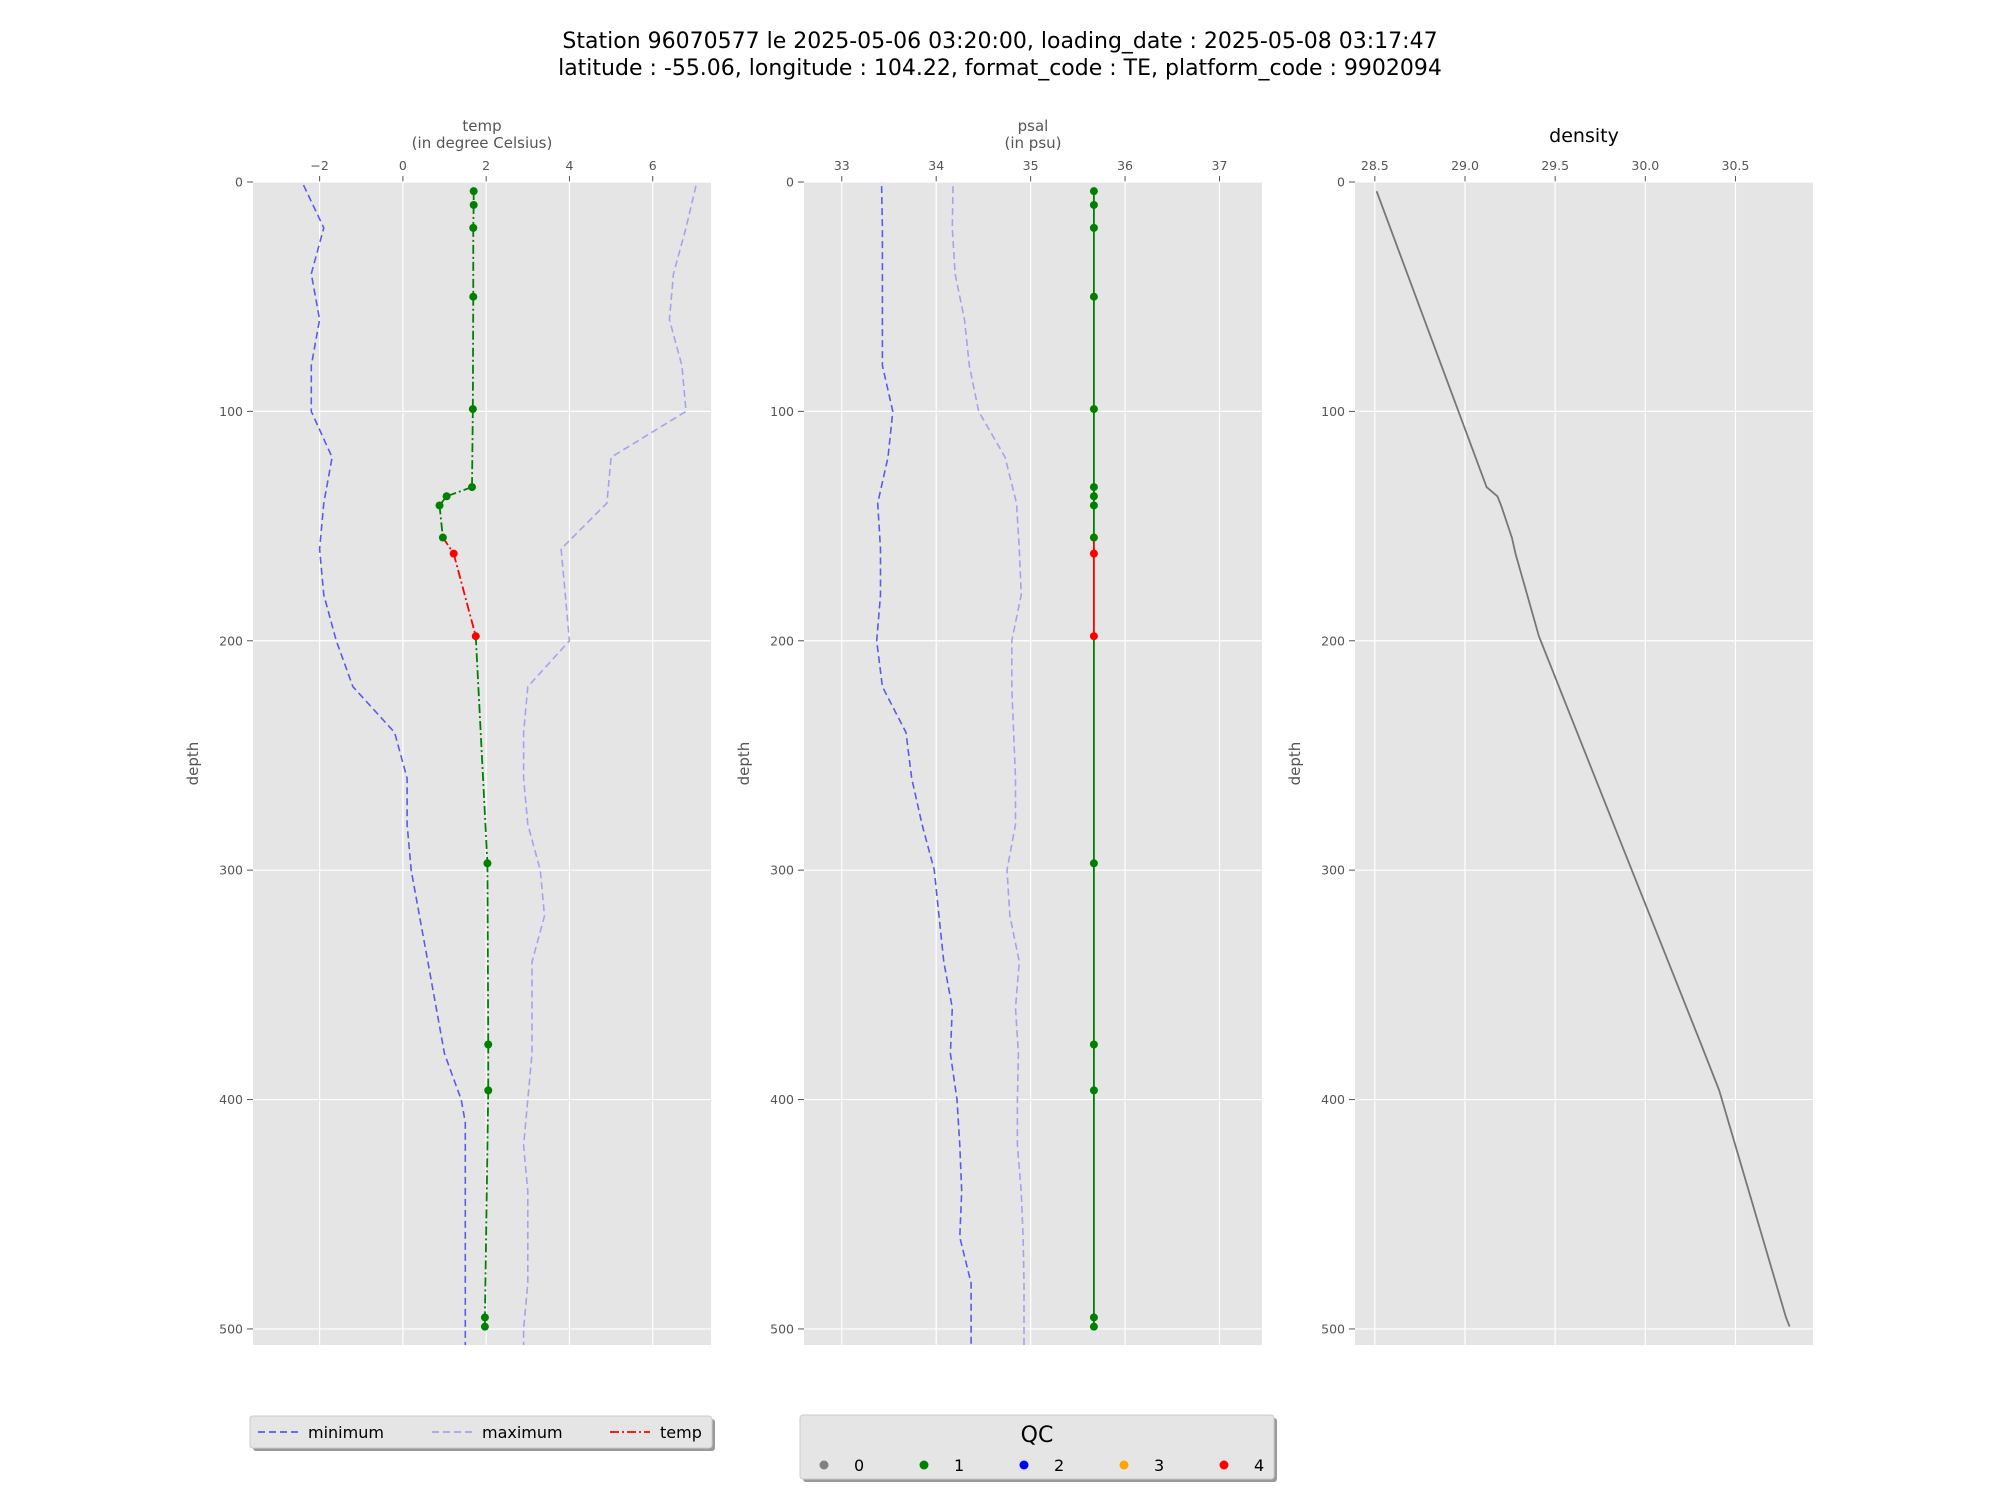  What do you see at coordinates (1465, 165) in the screenshot?
I see `density-xtick-label: 29.0` at bounding box center [1465, 165].